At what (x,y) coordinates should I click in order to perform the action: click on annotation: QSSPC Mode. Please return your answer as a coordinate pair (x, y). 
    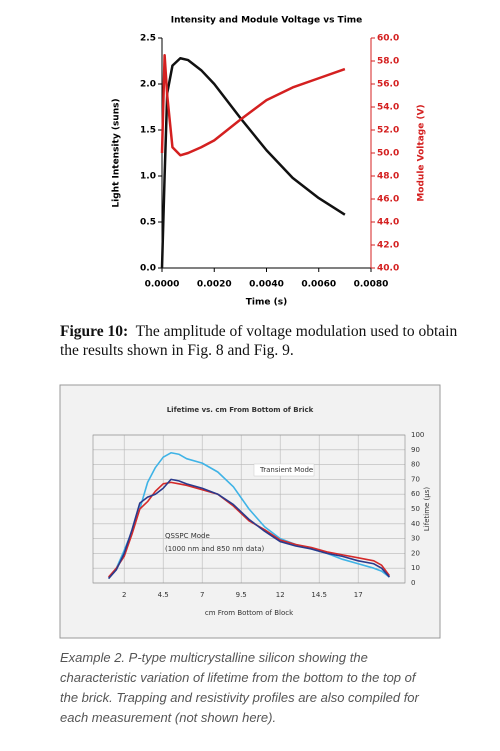
    Looking at the image, I should click on (187, 536).